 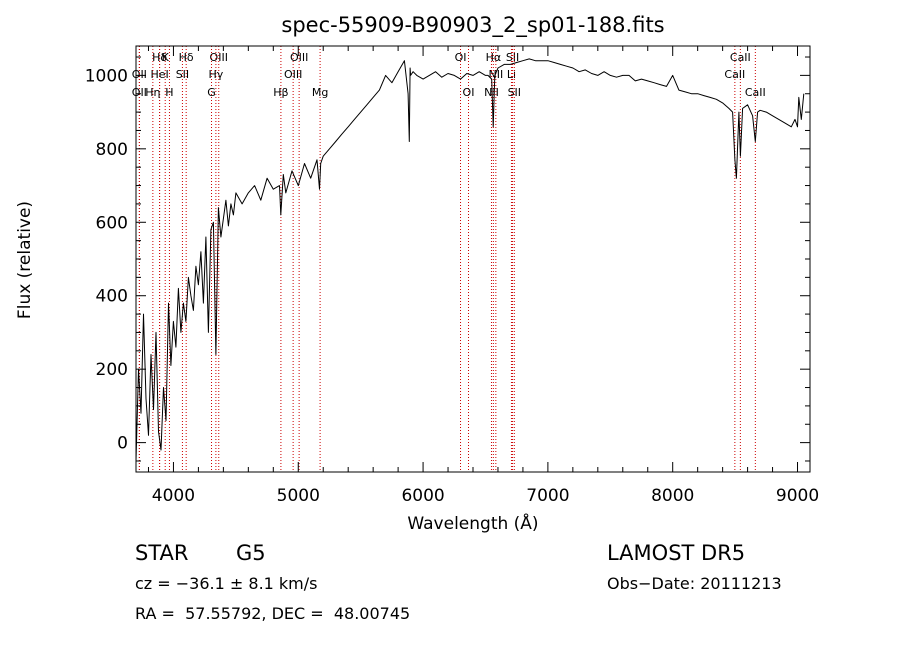 I want to click on marker-label-2: Hδ, so click(x=186, y=57).